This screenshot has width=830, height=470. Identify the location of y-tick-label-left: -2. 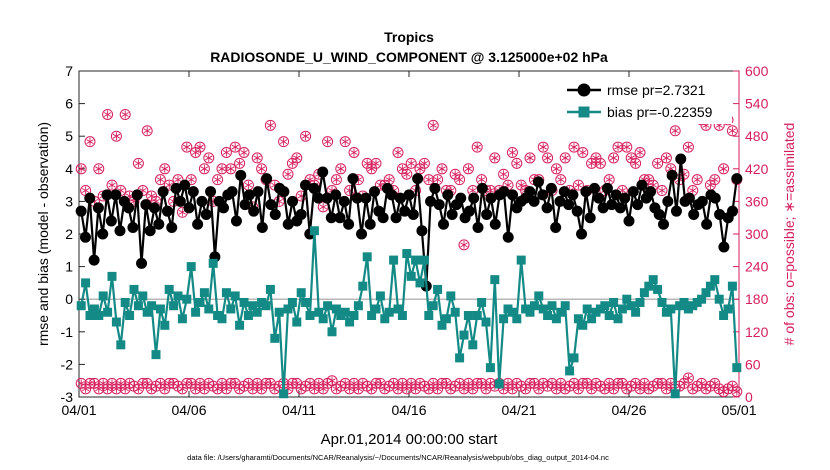
(67, 364).